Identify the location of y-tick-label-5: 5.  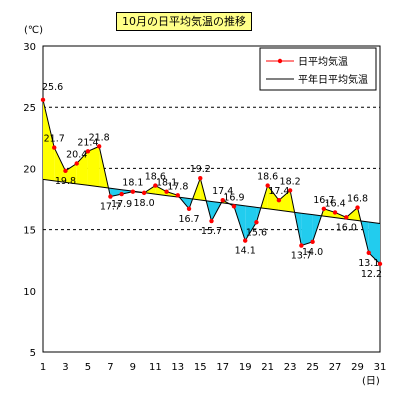
(33, 353).